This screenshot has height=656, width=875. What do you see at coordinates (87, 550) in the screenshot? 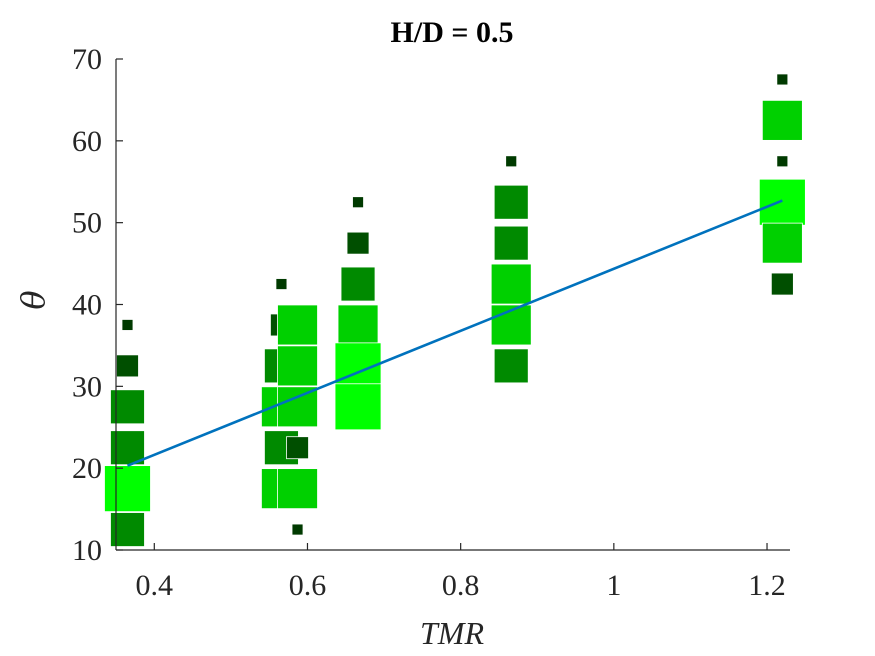
I see `y-tick-label-0: 10` at bounding box center [87, 550].